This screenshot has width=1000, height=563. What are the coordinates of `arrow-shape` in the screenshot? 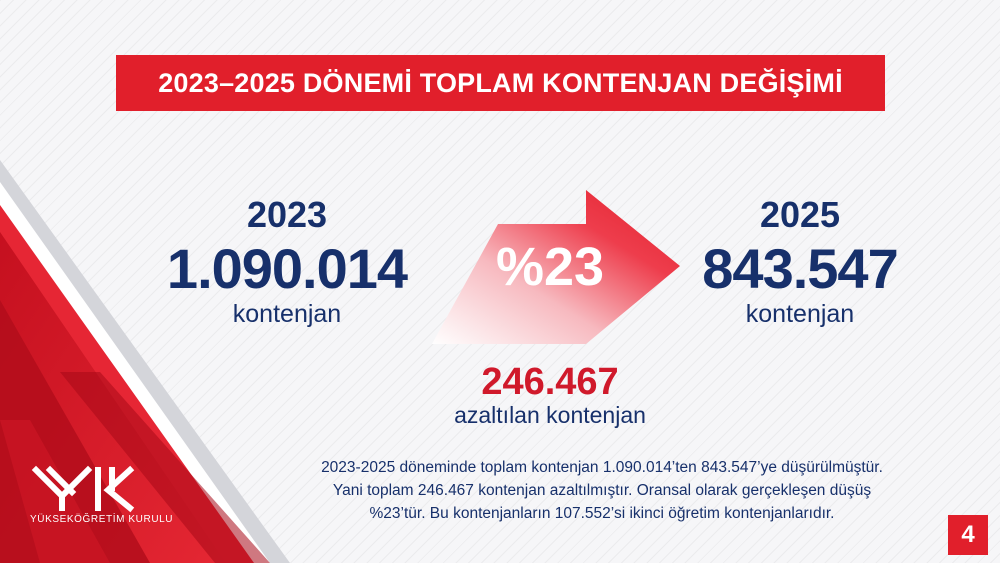 It's located at (556, 267).